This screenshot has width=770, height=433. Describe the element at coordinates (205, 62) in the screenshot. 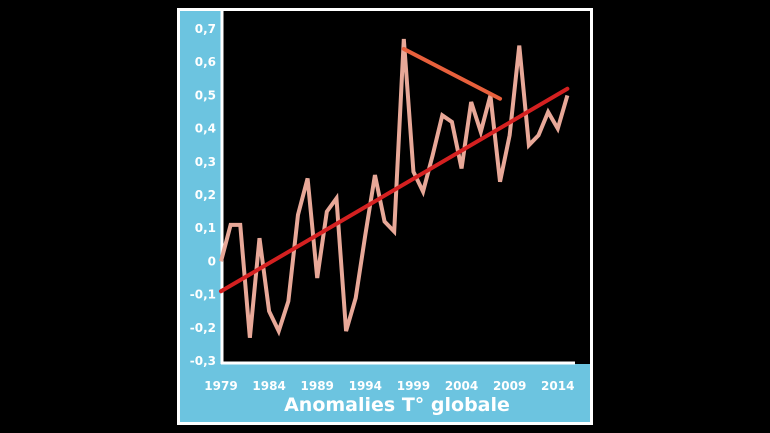

I see `y-tick-label: 0,6` at that location.